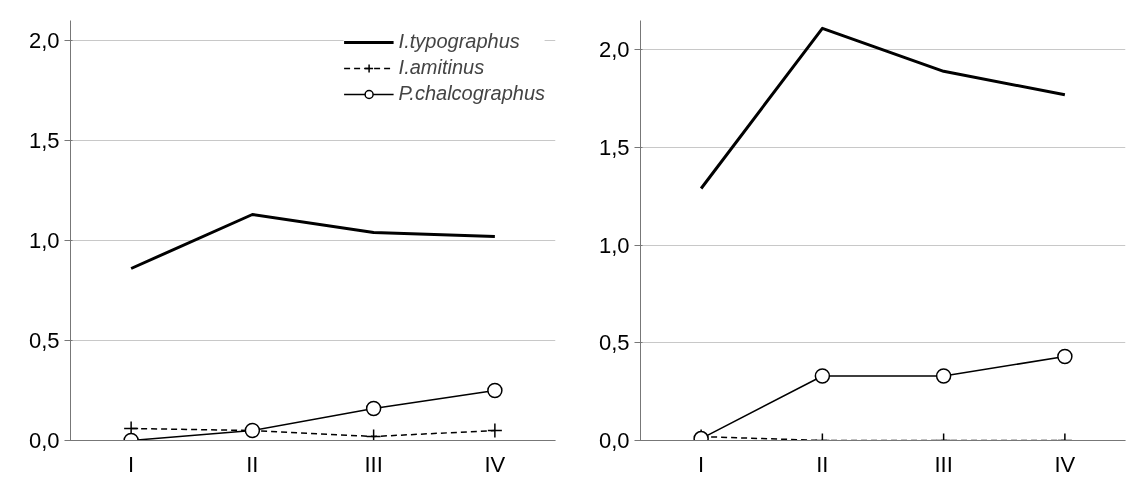  What do you see at coordinates (441, 67) in the screenshot?
I see `legend-label: I.amitinus` at bounding box center [441, 67].